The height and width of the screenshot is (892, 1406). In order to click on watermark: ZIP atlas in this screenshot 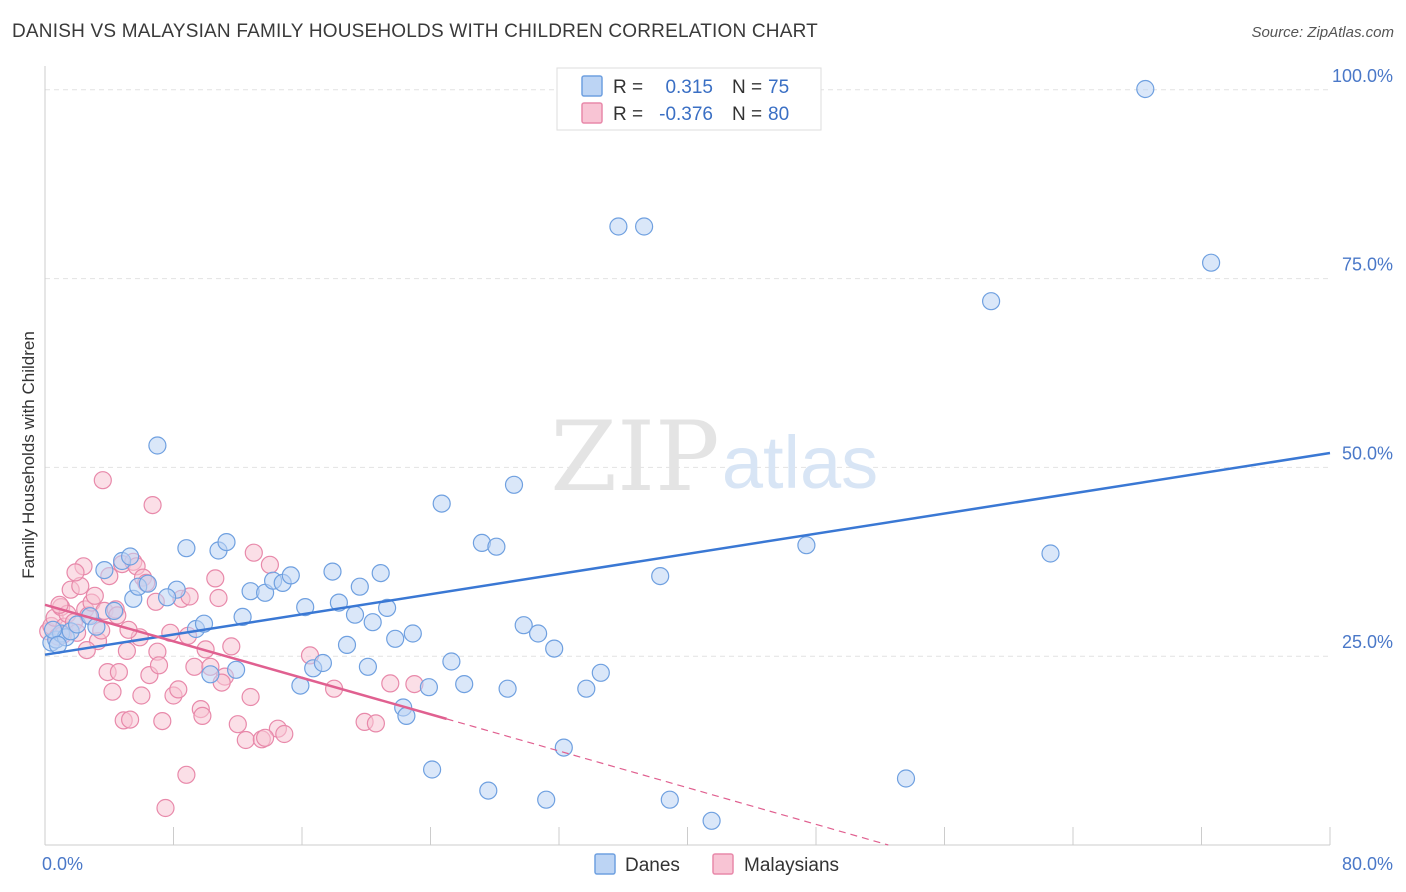, I will do `click(714, 457)`.